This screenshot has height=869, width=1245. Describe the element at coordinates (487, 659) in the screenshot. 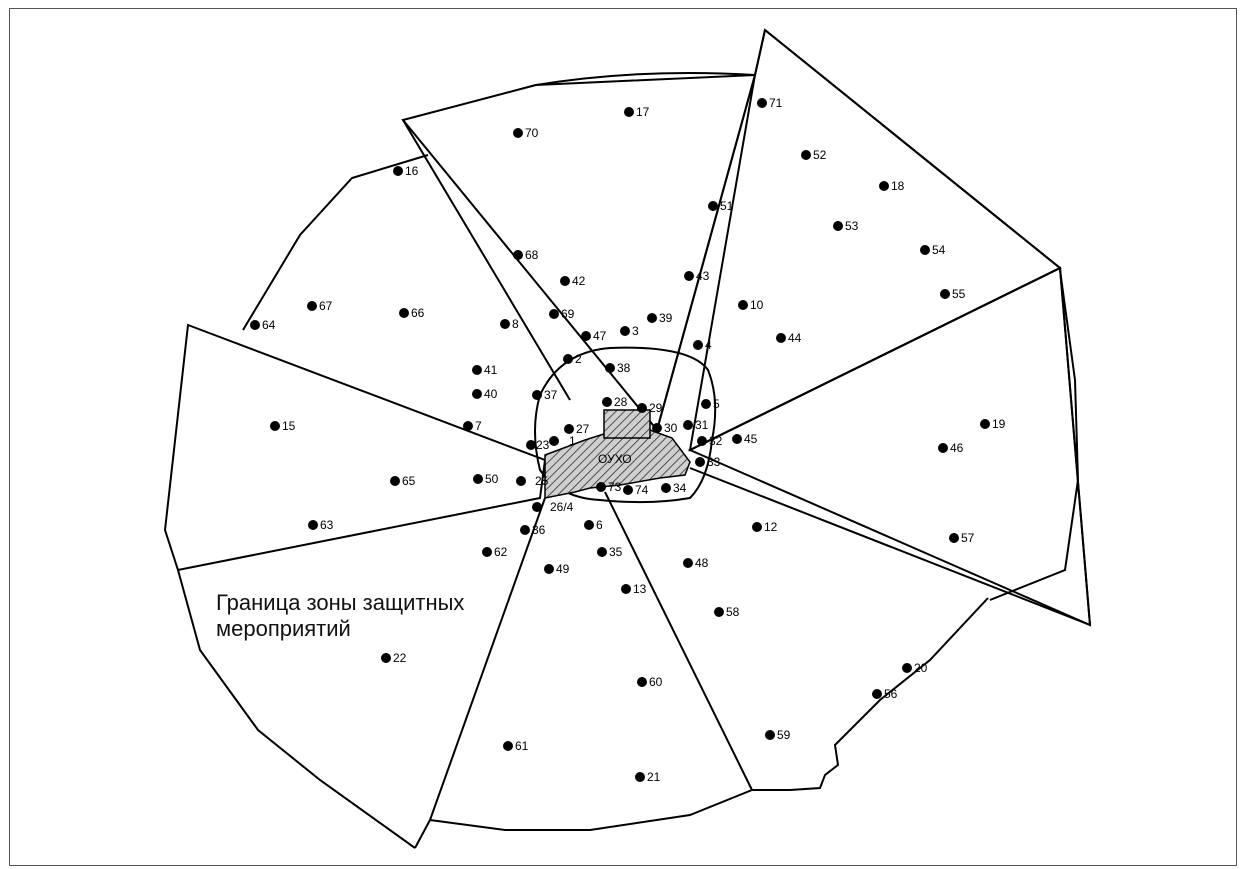

I see `sector-southwest-edge` at that location.